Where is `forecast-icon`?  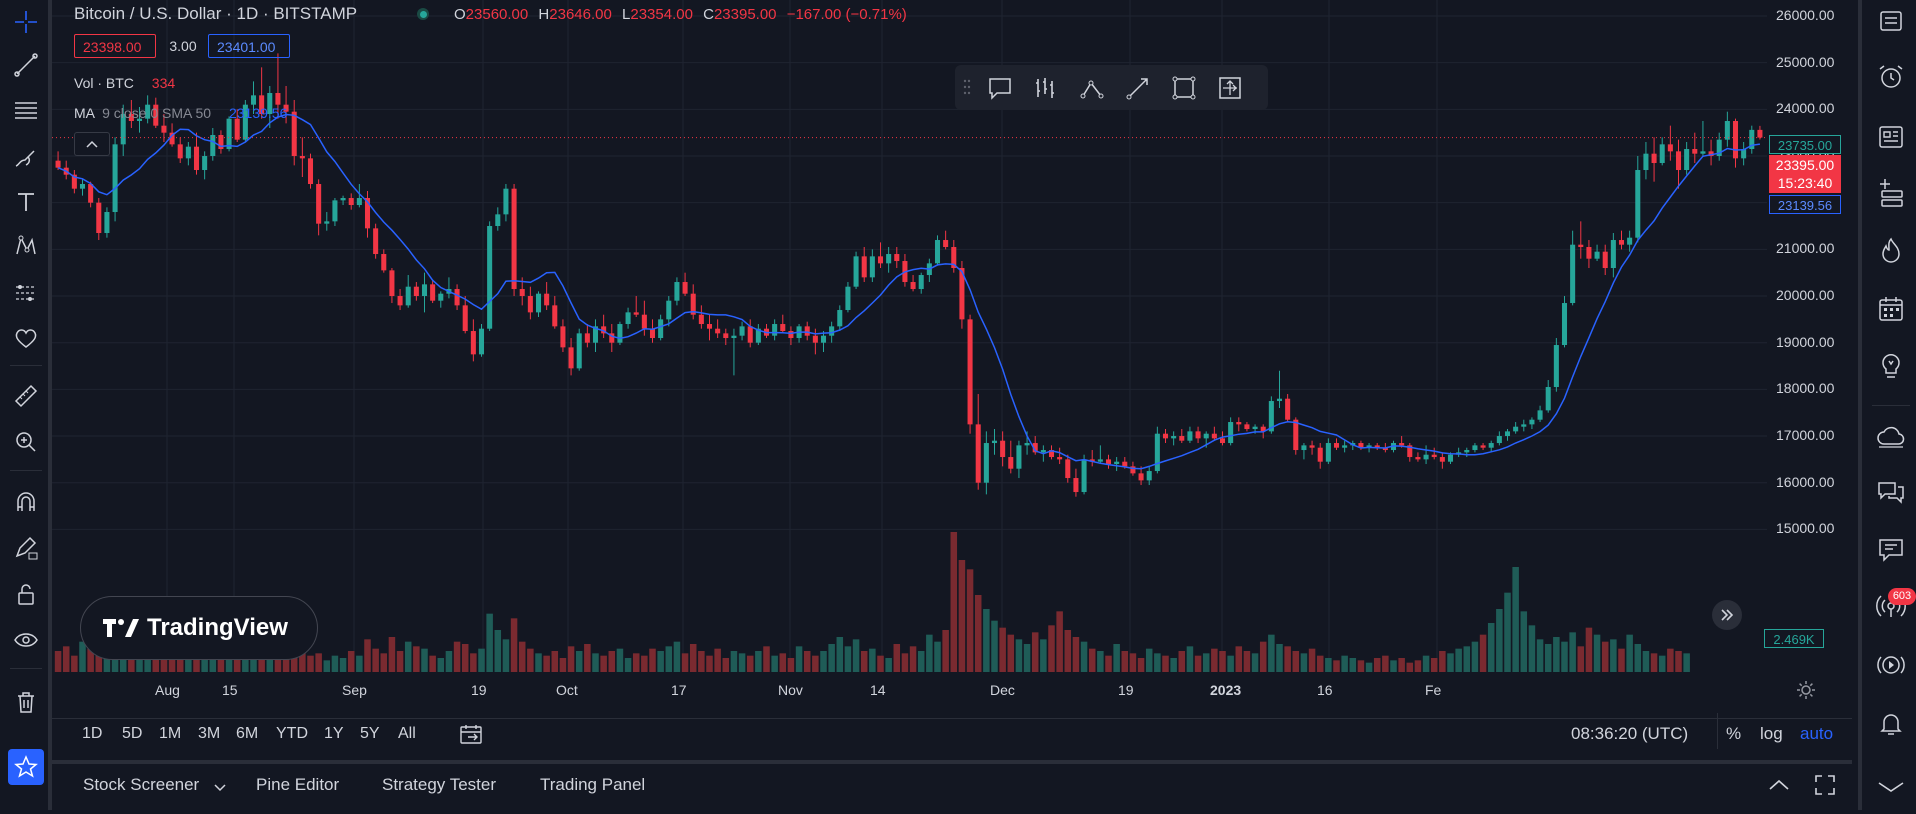
forecast-icon is located at coordinates (26, 293).